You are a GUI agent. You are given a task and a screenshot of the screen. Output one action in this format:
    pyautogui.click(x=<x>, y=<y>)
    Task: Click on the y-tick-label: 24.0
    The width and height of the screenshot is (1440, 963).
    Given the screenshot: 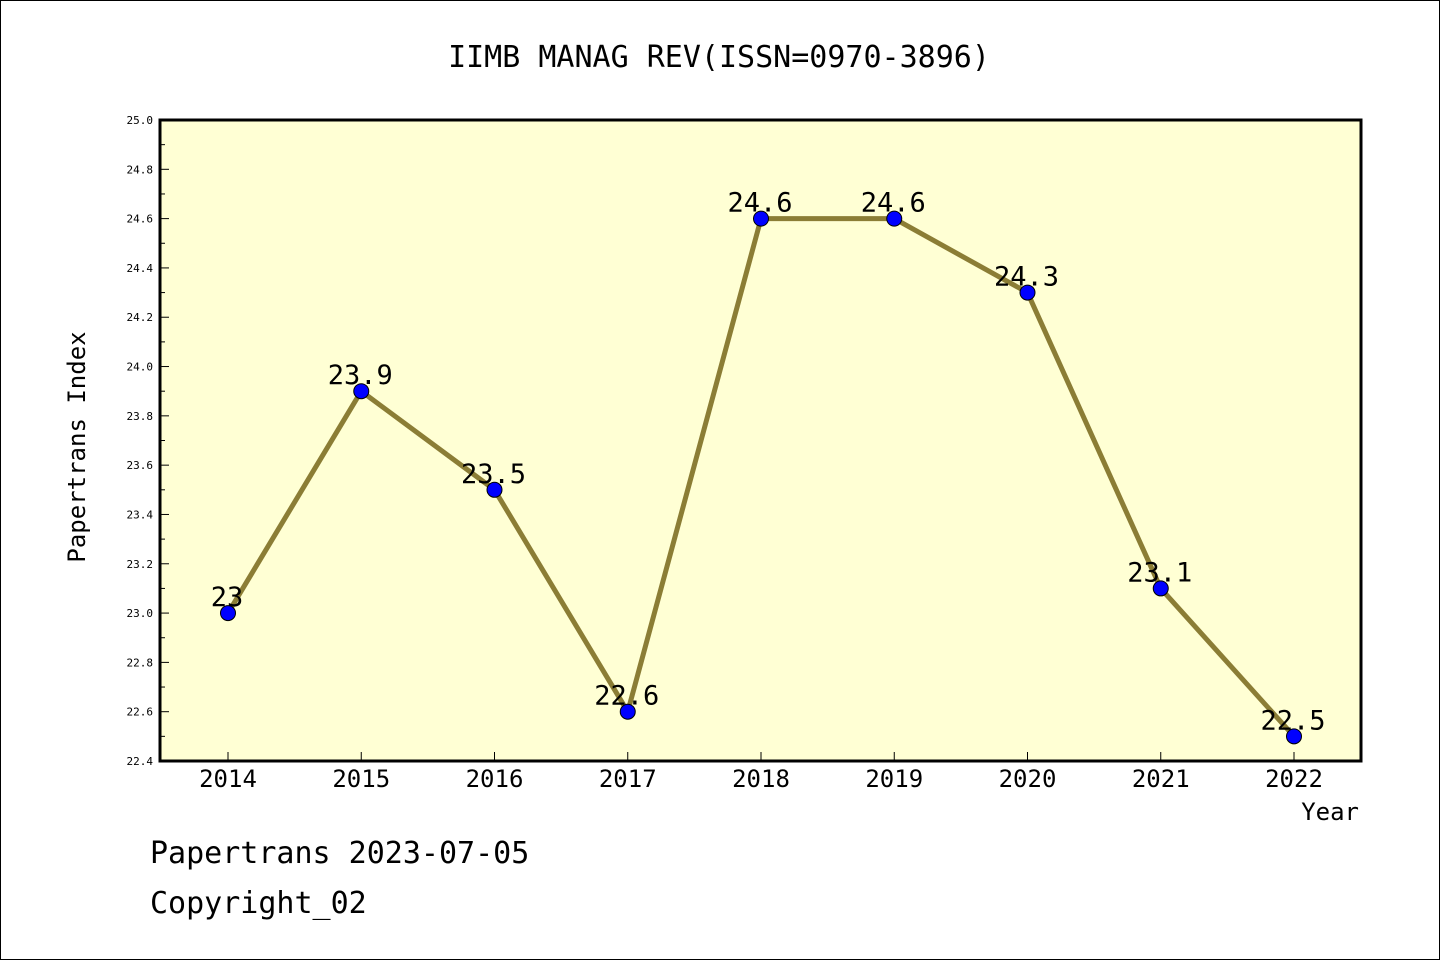 What is the action you would take?
    pyautogui.click(x=140, y=367)
    